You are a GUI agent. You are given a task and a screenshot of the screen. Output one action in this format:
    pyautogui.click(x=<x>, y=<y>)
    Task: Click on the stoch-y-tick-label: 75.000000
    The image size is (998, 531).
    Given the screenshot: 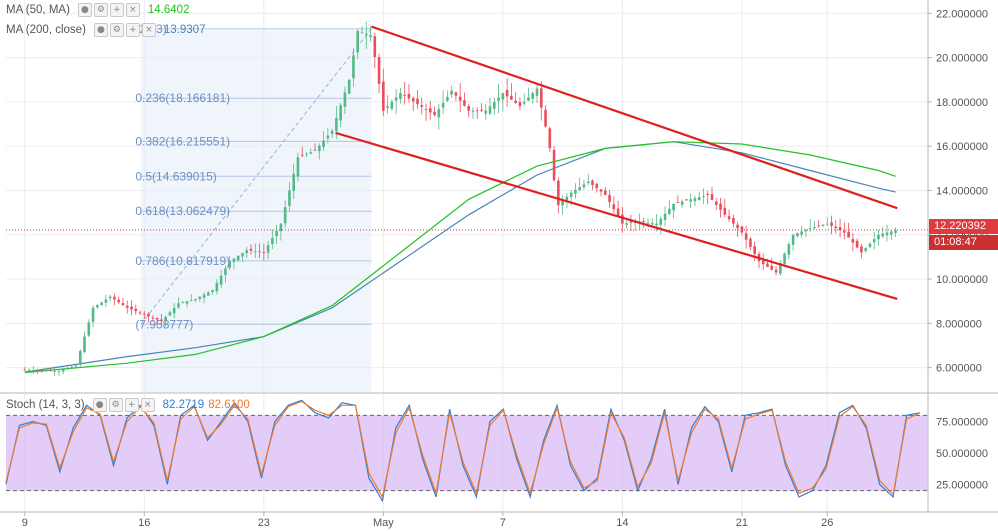 What is the action you would take?
    pyautogui.click(x=962, y=423)
    